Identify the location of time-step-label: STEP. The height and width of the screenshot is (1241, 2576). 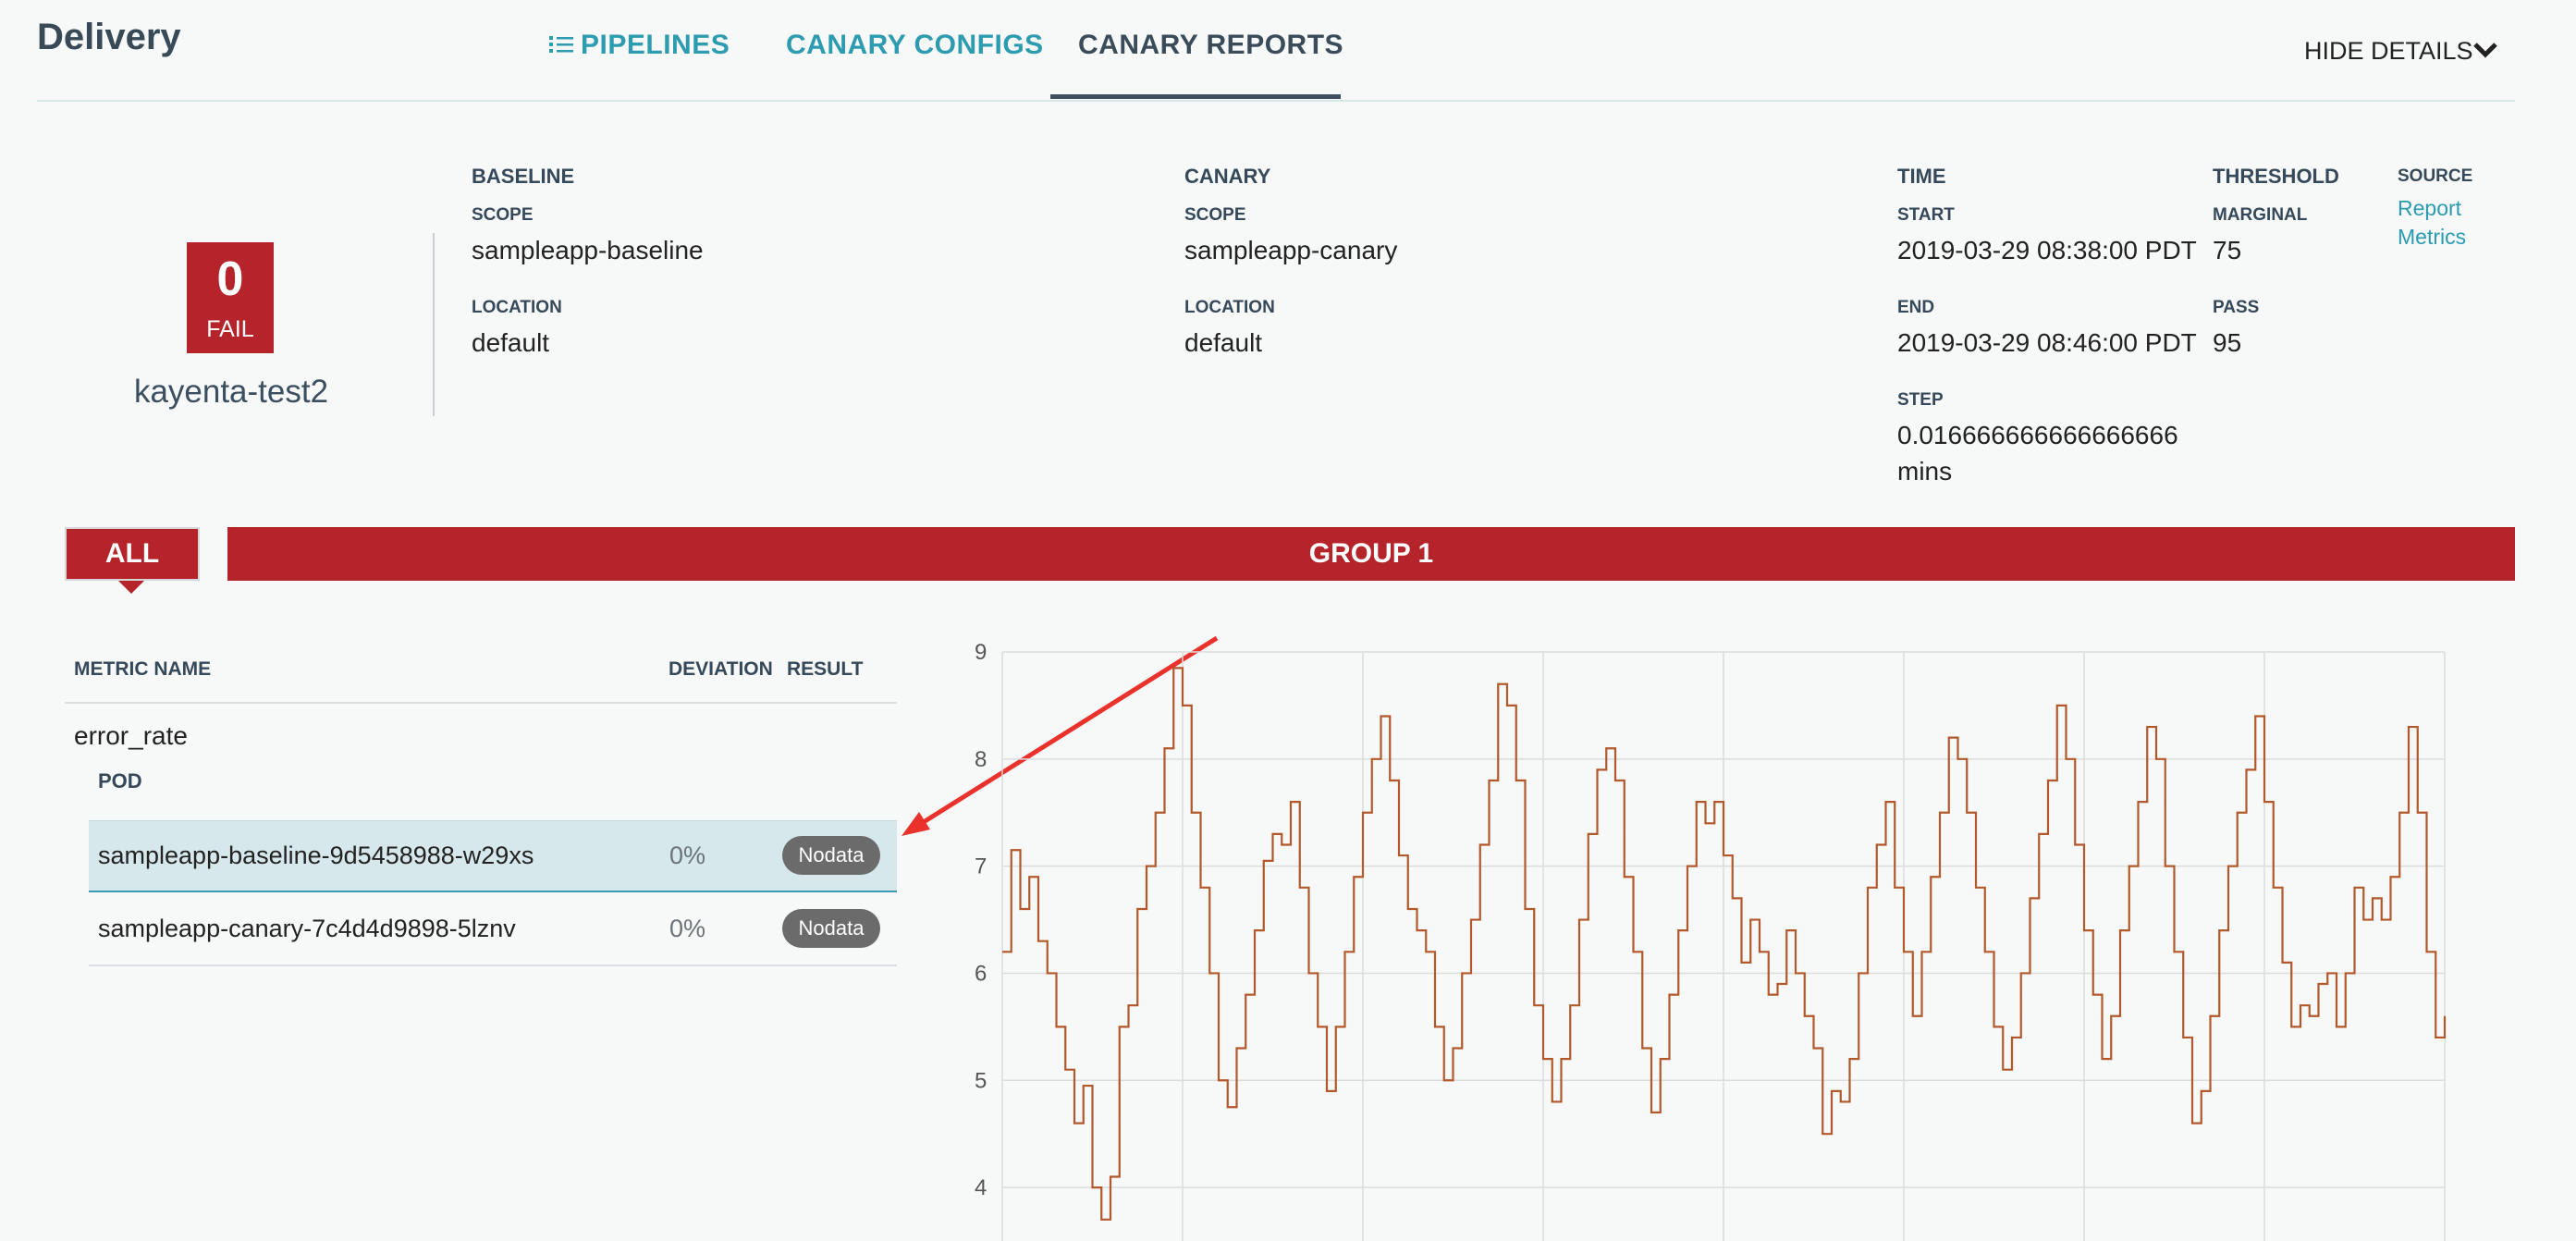
(1920, 400).